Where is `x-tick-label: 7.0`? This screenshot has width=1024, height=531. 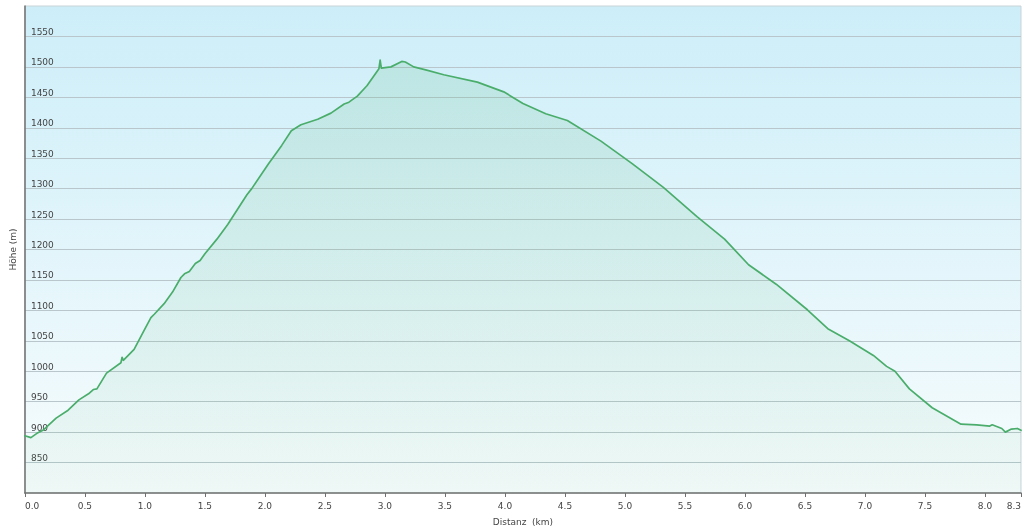 x-tick-label: 7.0 is located at coordinates (865, 505).